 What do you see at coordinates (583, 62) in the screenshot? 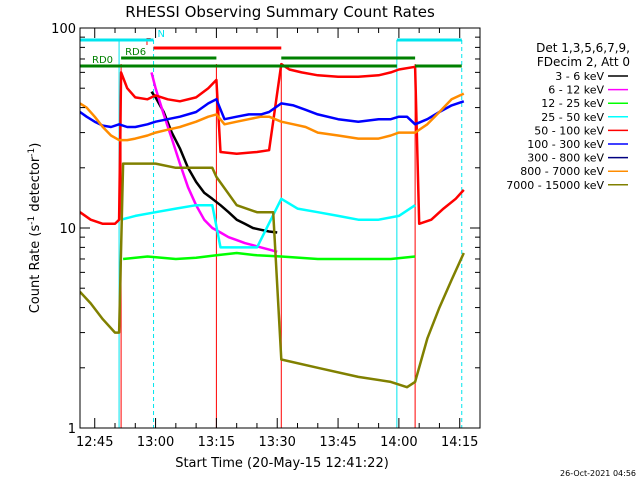
I see `legend-header-line-2: FDecim 2, Att 0` at bounding box center [583, 62].